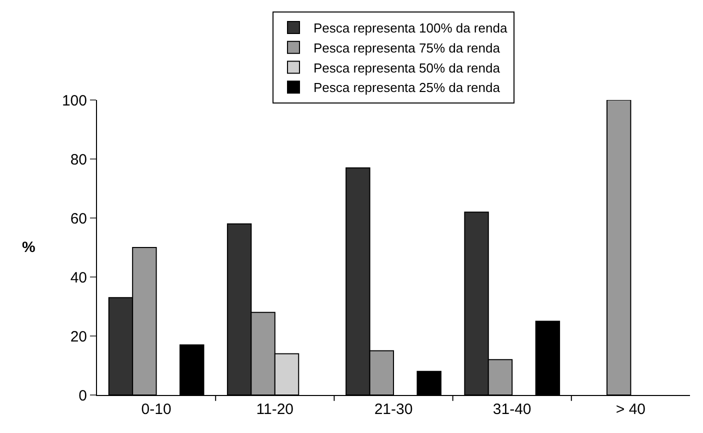 The height and width of the screenshot is (433, 703). What do you see at coordinates (407, 68) in the screenshot?
I see `legend-label: Pesca representa 50% da renda` at bounding box center [407, 68].